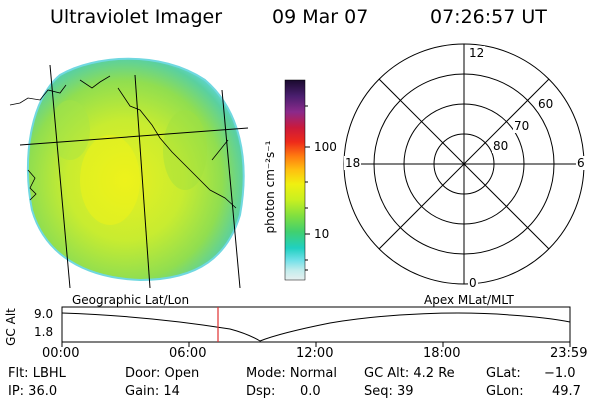 The width and height of the screenshot is (600, 400). I want to click on info-gc-alt: GC Alt: 4.2 Re, so click(409, 373).